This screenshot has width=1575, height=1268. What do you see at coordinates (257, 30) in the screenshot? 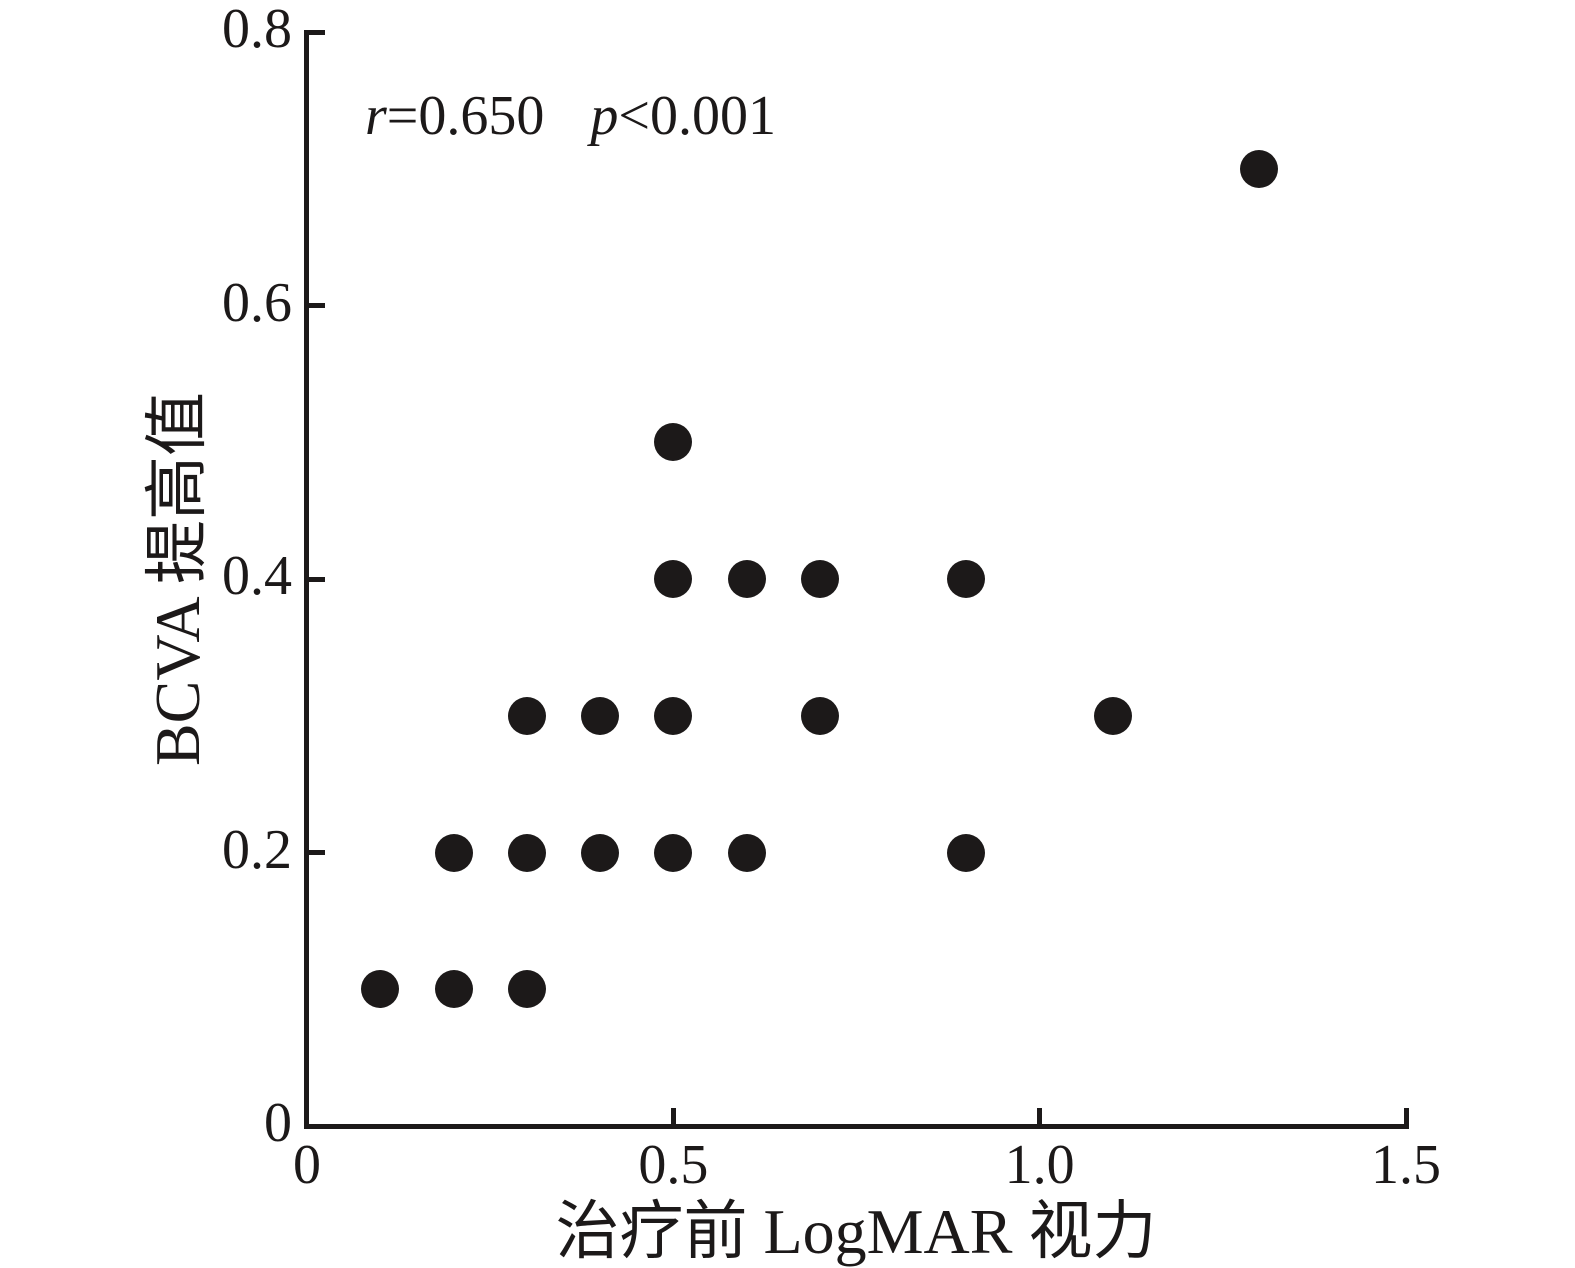
I see `y-tick-label: 0.8` at bounding box center [257, 30].